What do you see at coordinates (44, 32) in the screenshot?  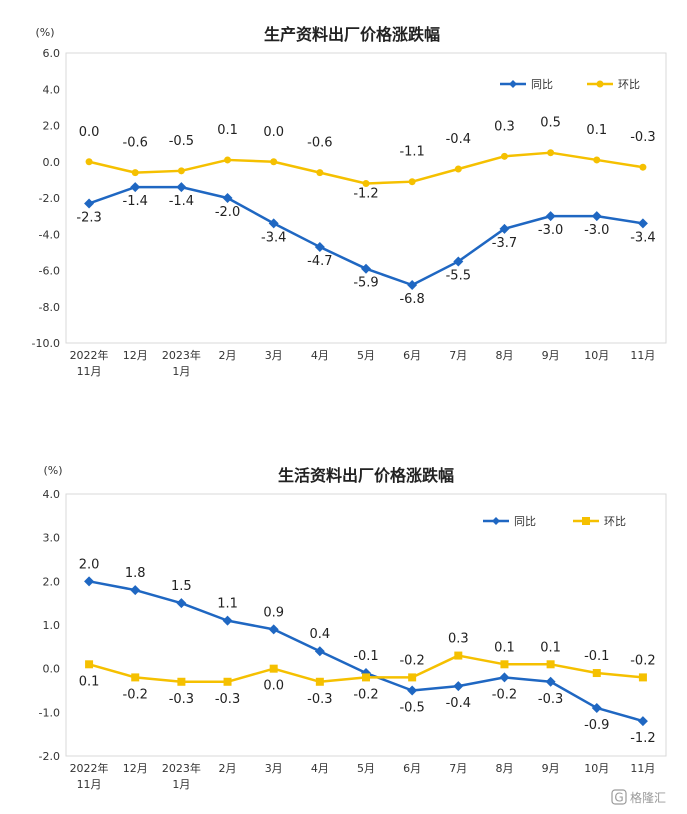 I see `y-unit-label: (%)` at bounding box center [44, 32].